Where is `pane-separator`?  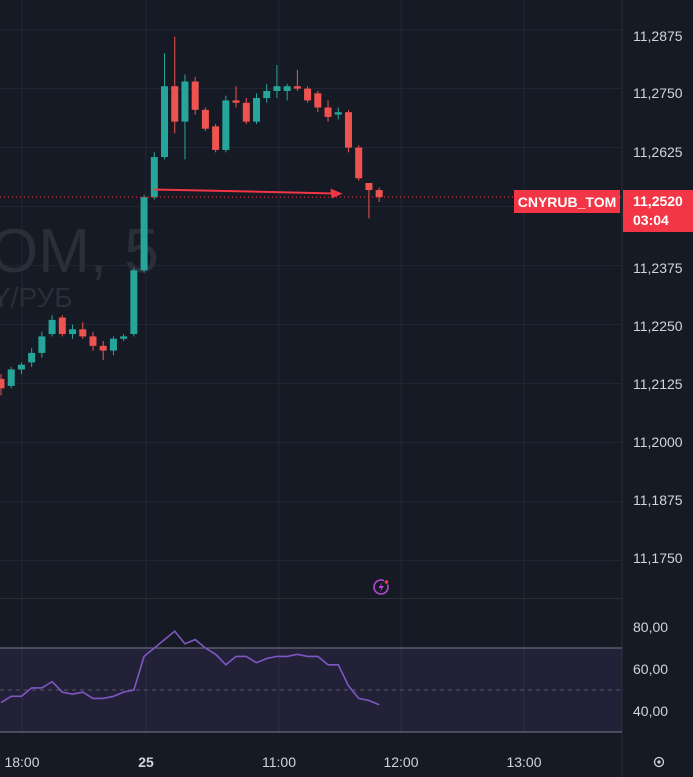
pane-separator is located at coordinates (311, 598).